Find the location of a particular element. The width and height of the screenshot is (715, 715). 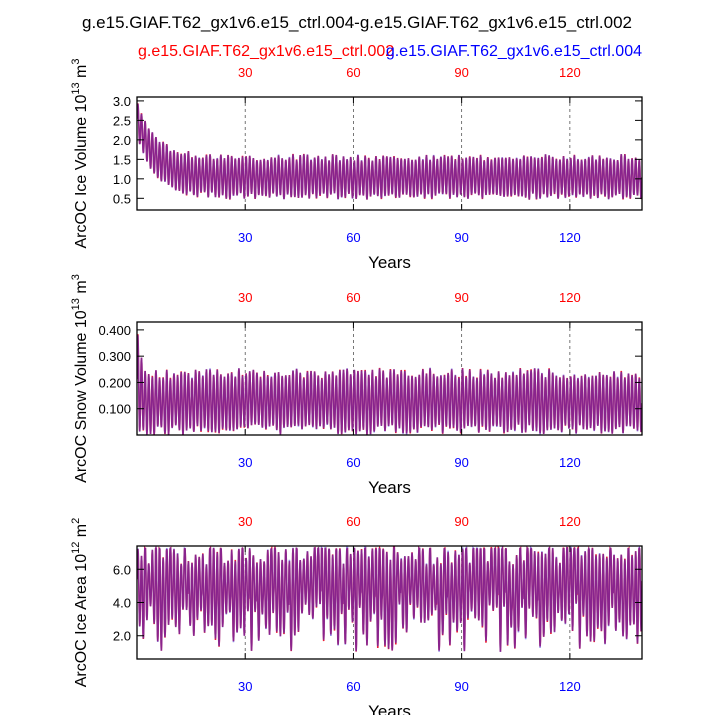

y-axis-label: ArcOC Snow Volume 1013 m3 is located at coordinates (80, 378).